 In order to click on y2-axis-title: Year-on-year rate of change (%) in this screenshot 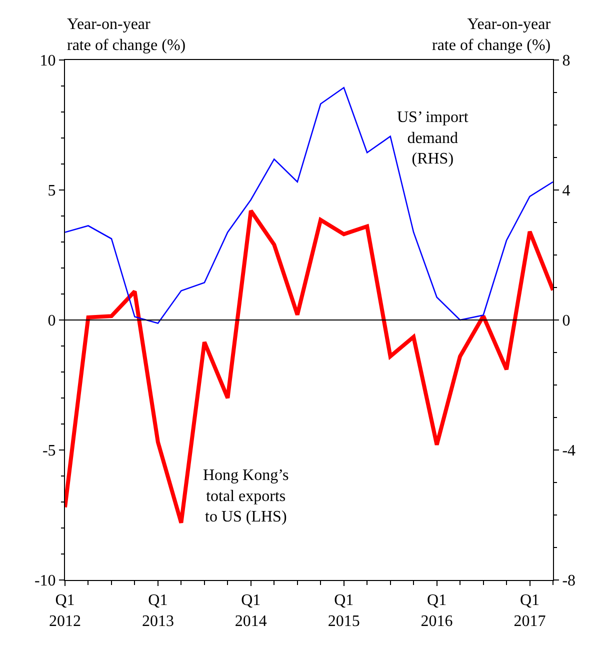, I will do `click(492, 35)`.